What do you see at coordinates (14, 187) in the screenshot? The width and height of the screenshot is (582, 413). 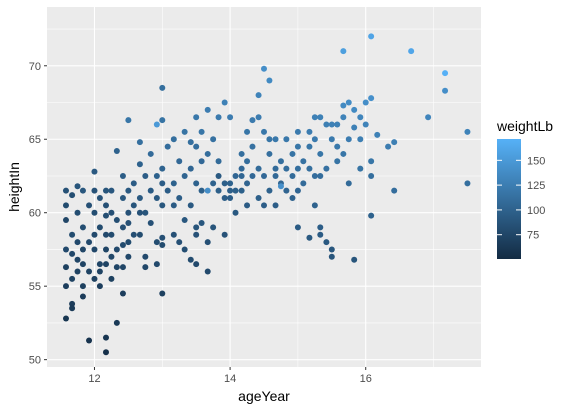 I see `y-axis-title: heightIn` at bounding box center [14, 187].